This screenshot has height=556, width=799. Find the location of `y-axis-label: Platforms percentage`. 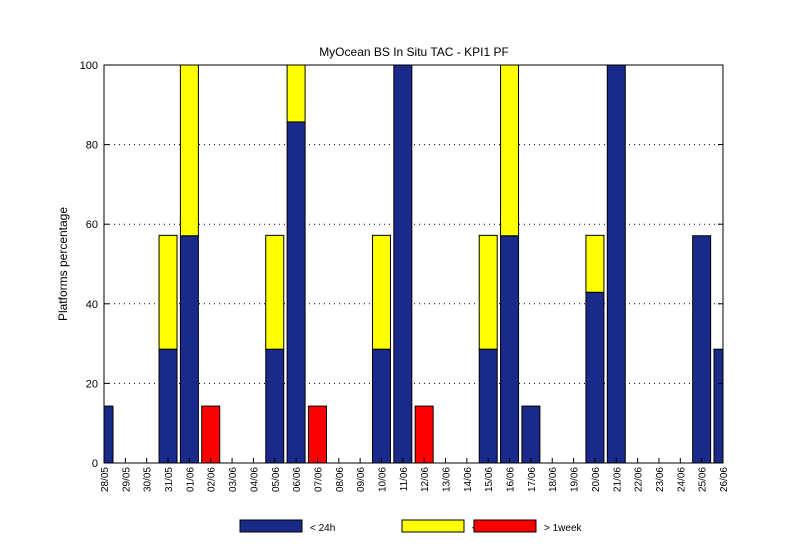

y-axis-label: Platforms percentage is located at coordinates (63, 264).